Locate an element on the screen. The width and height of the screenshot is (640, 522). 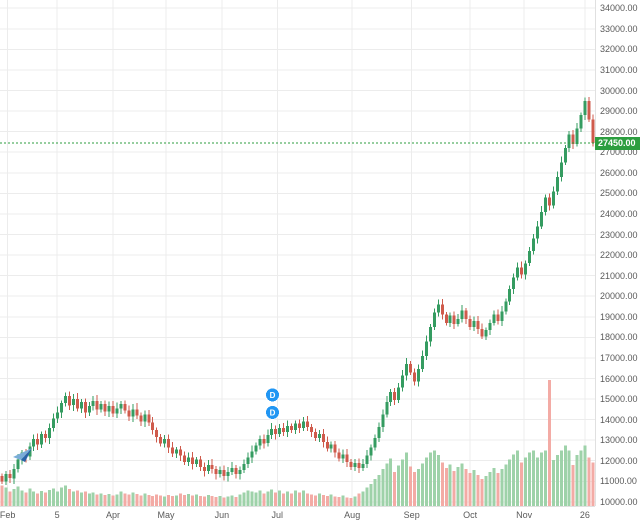
price-tick-label: 24000.00 is located at coordinates (619, 213).